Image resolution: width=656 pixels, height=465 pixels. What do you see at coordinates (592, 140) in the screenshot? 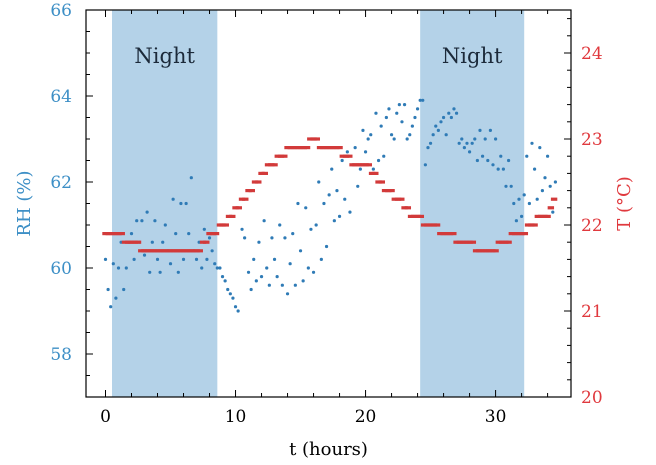
I see `right-y-tick-label: 23` at bounding box center [592, 140].